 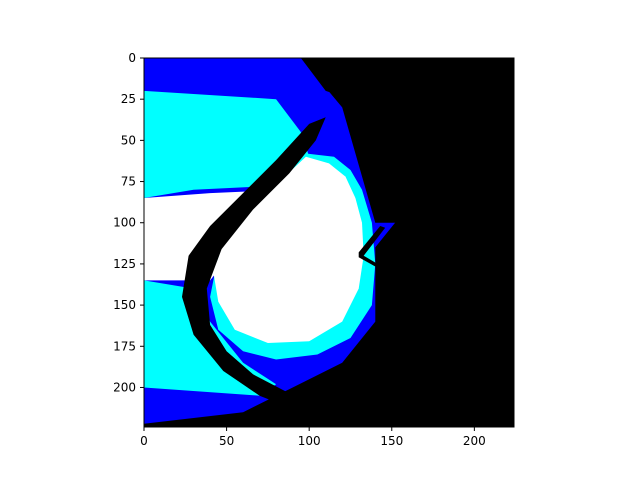 What do you see at coordinates (309, 441) in the screenshot?
I see `x-tick-label: 100` at bounding box center [309, 441].